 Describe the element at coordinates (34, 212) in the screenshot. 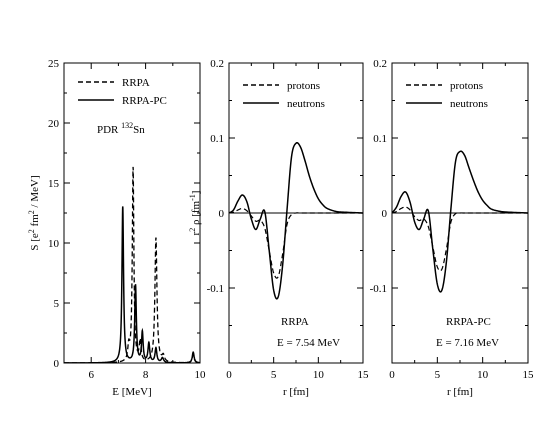

I see `y-axis-label: S [e2 fm2 / MeV]` at that location.